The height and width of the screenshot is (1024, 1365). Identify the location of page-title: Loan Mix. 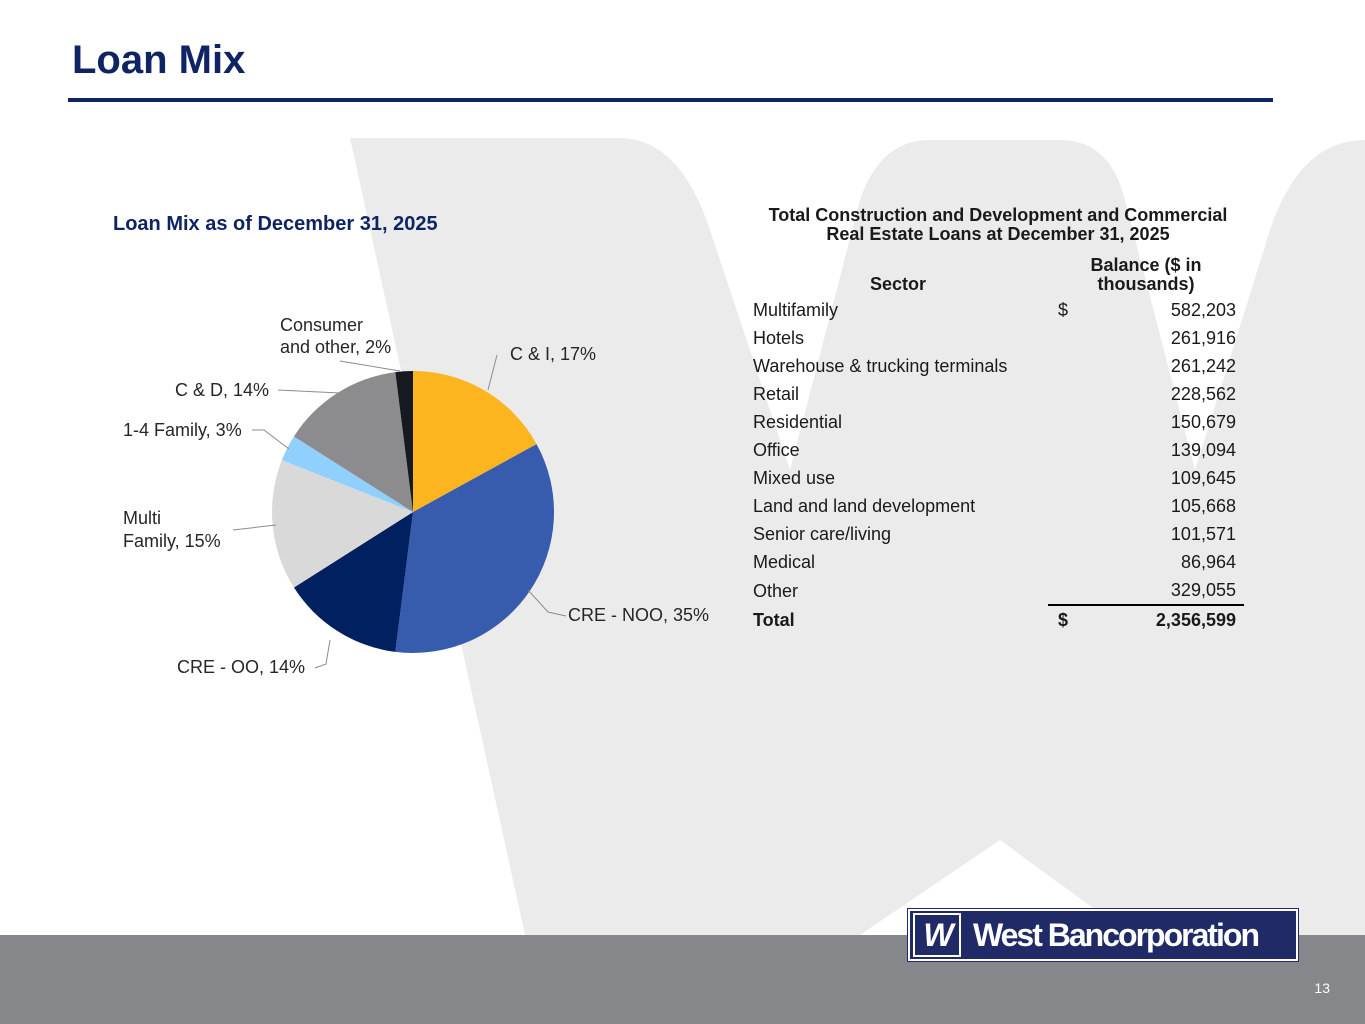
(159, 60).